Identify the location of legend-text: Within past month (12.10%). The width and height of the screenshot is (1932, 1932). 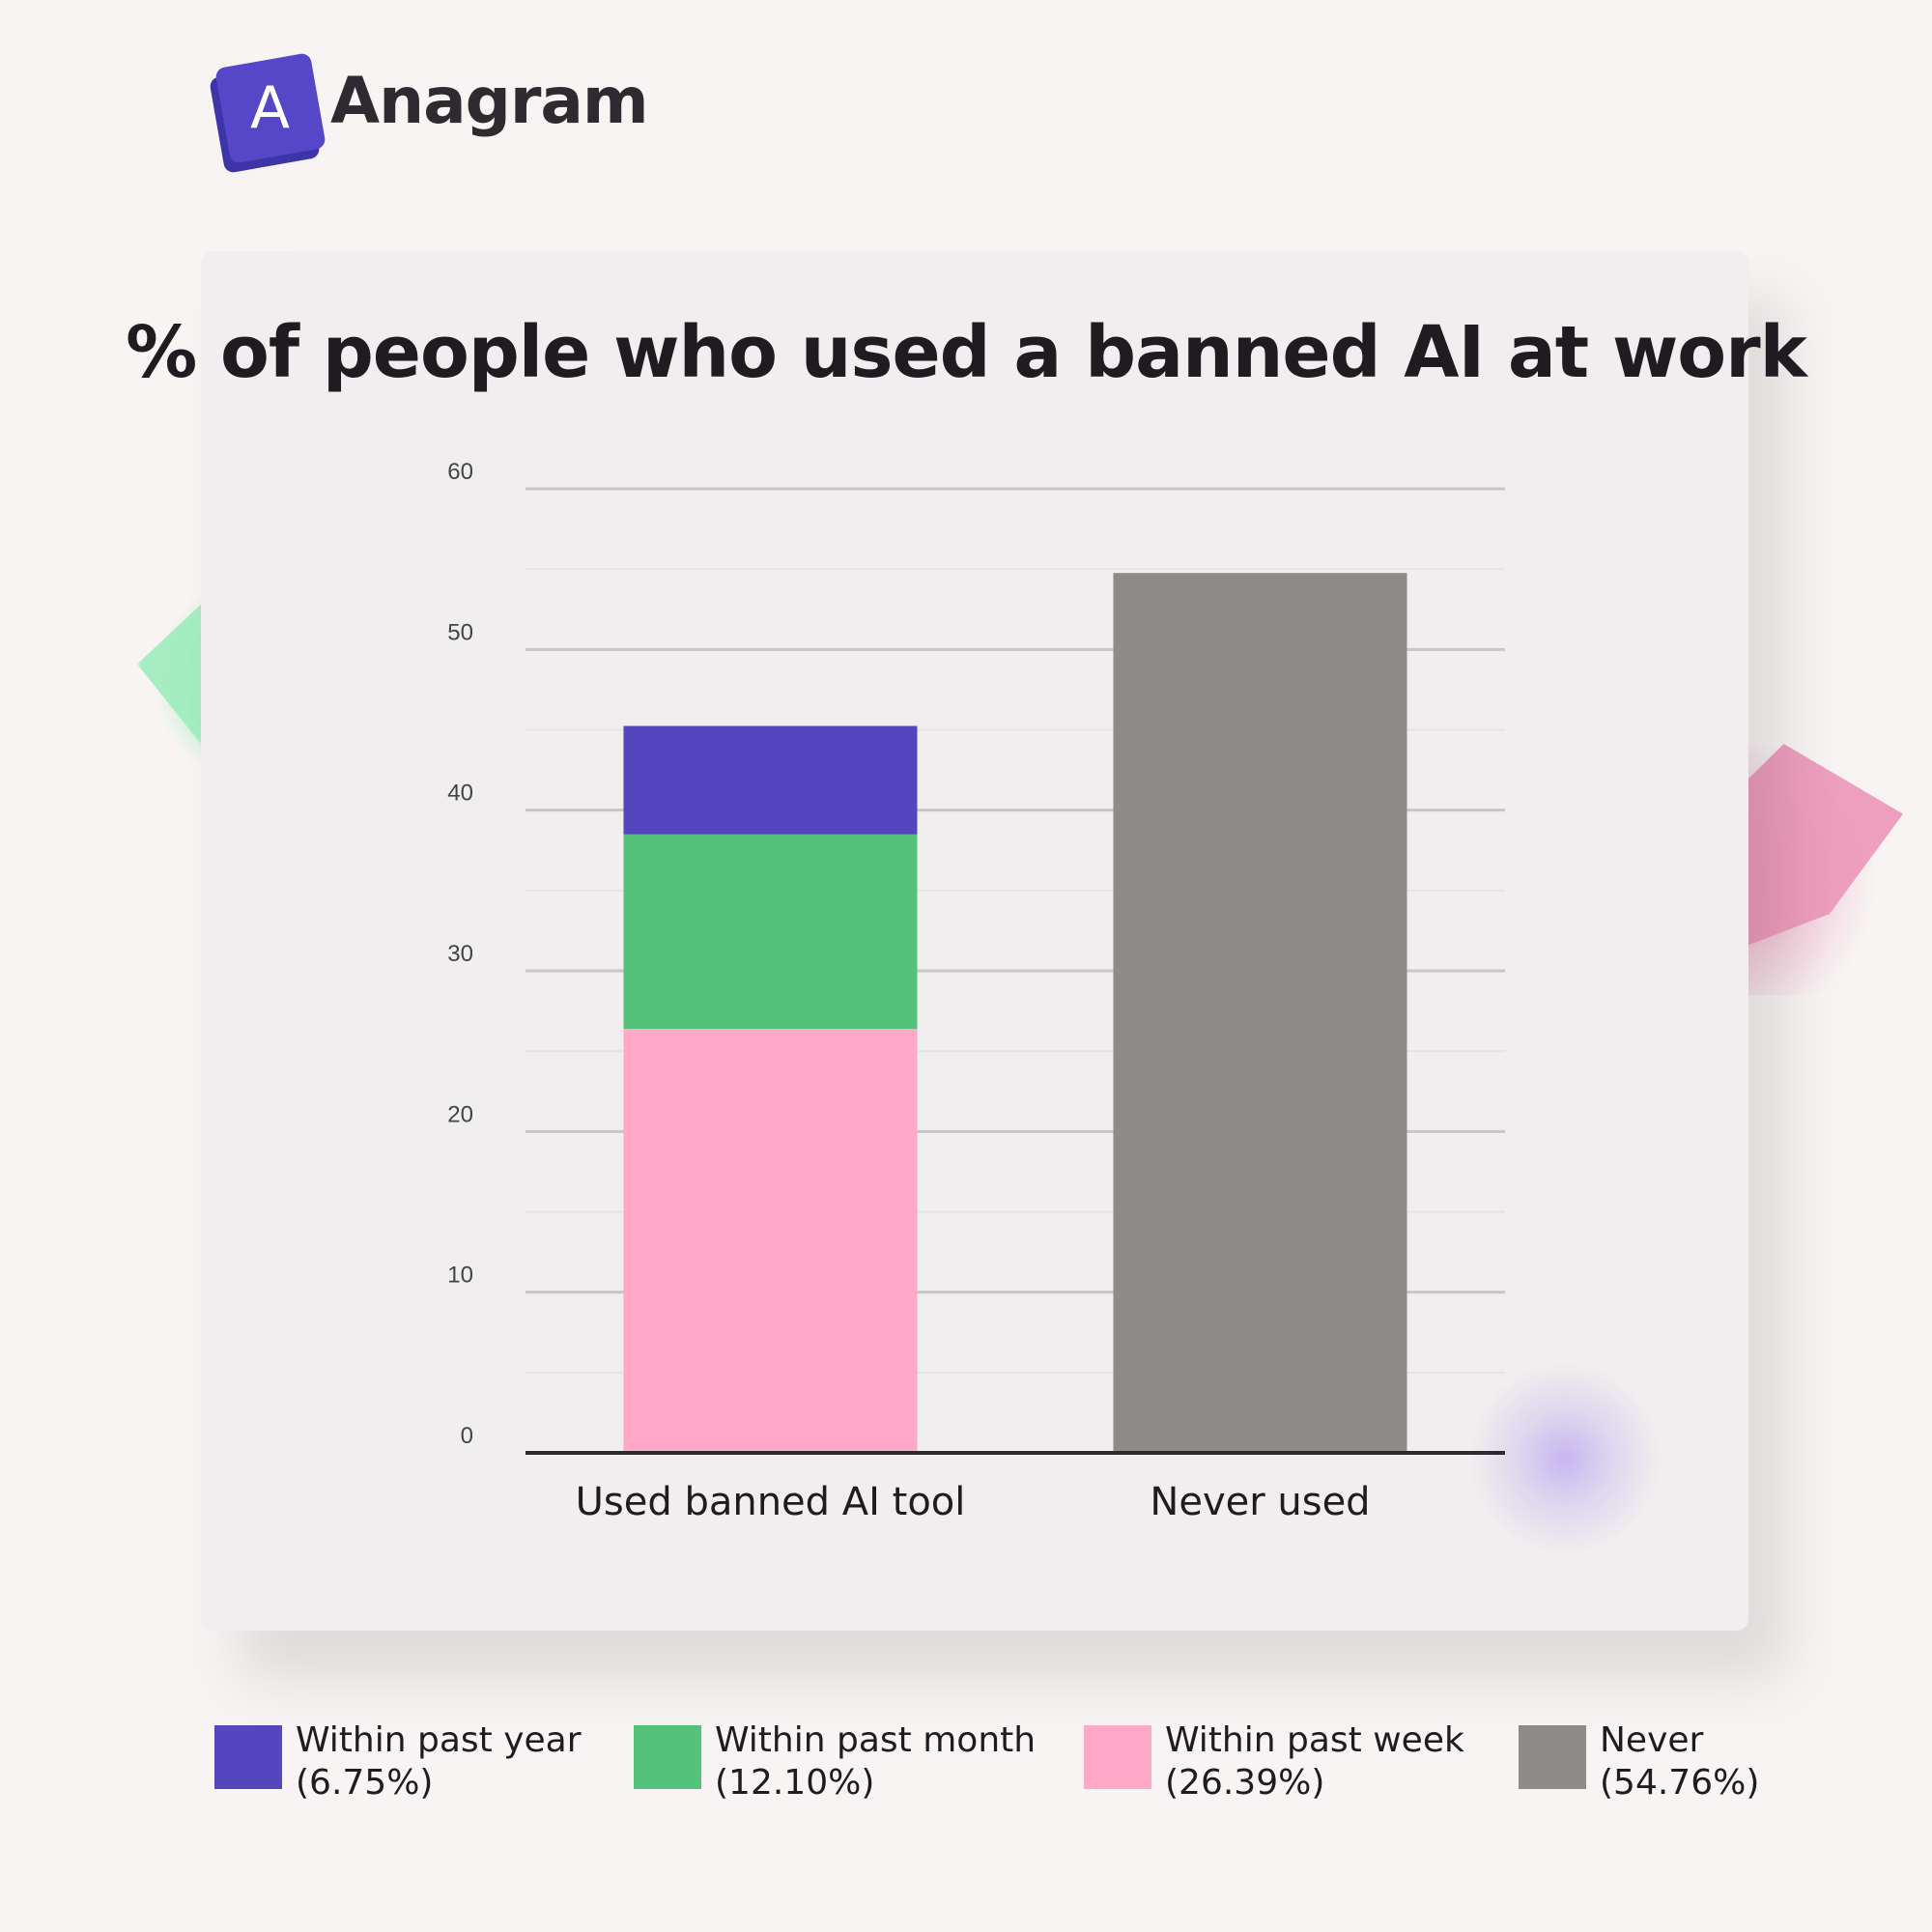
(875, 1761).